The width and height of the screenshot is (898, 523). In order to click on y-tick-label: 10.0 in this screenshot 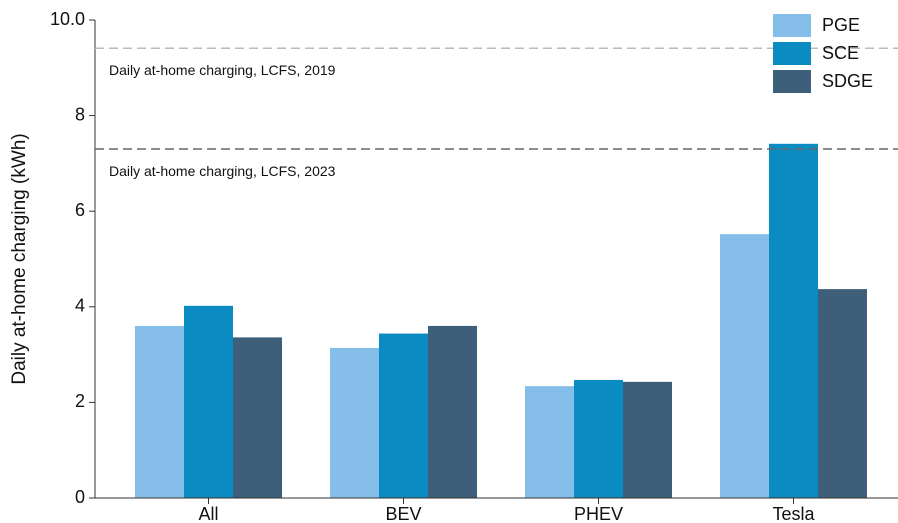, I will do `click(67, 19)`.